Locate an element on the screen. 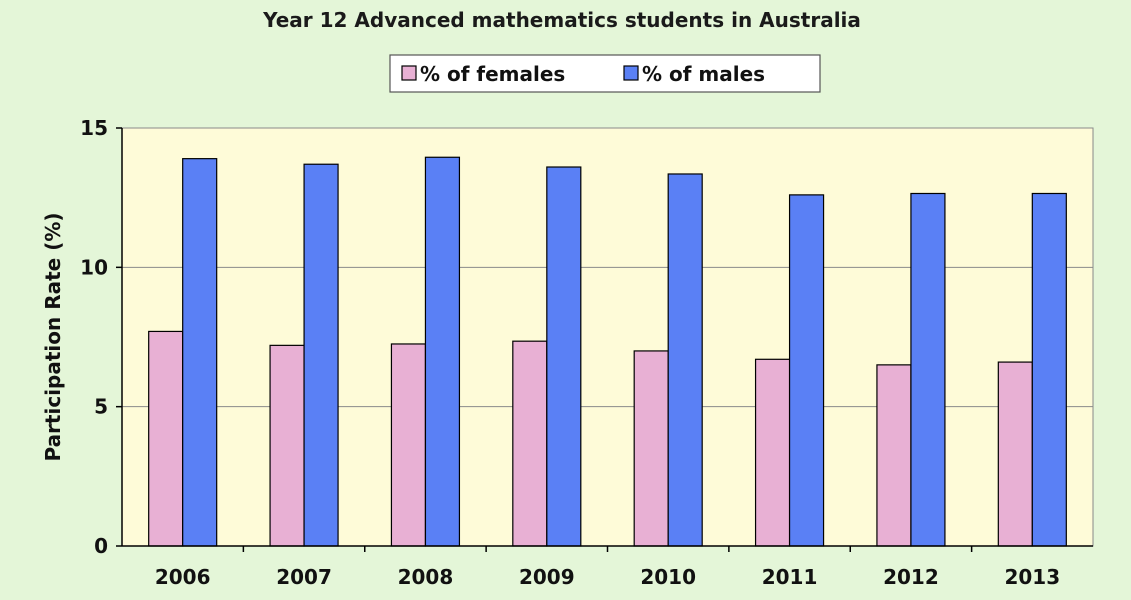 This screenshot has width=1131, height=600. bar-male-2009 is located at coordinates (564, 356).